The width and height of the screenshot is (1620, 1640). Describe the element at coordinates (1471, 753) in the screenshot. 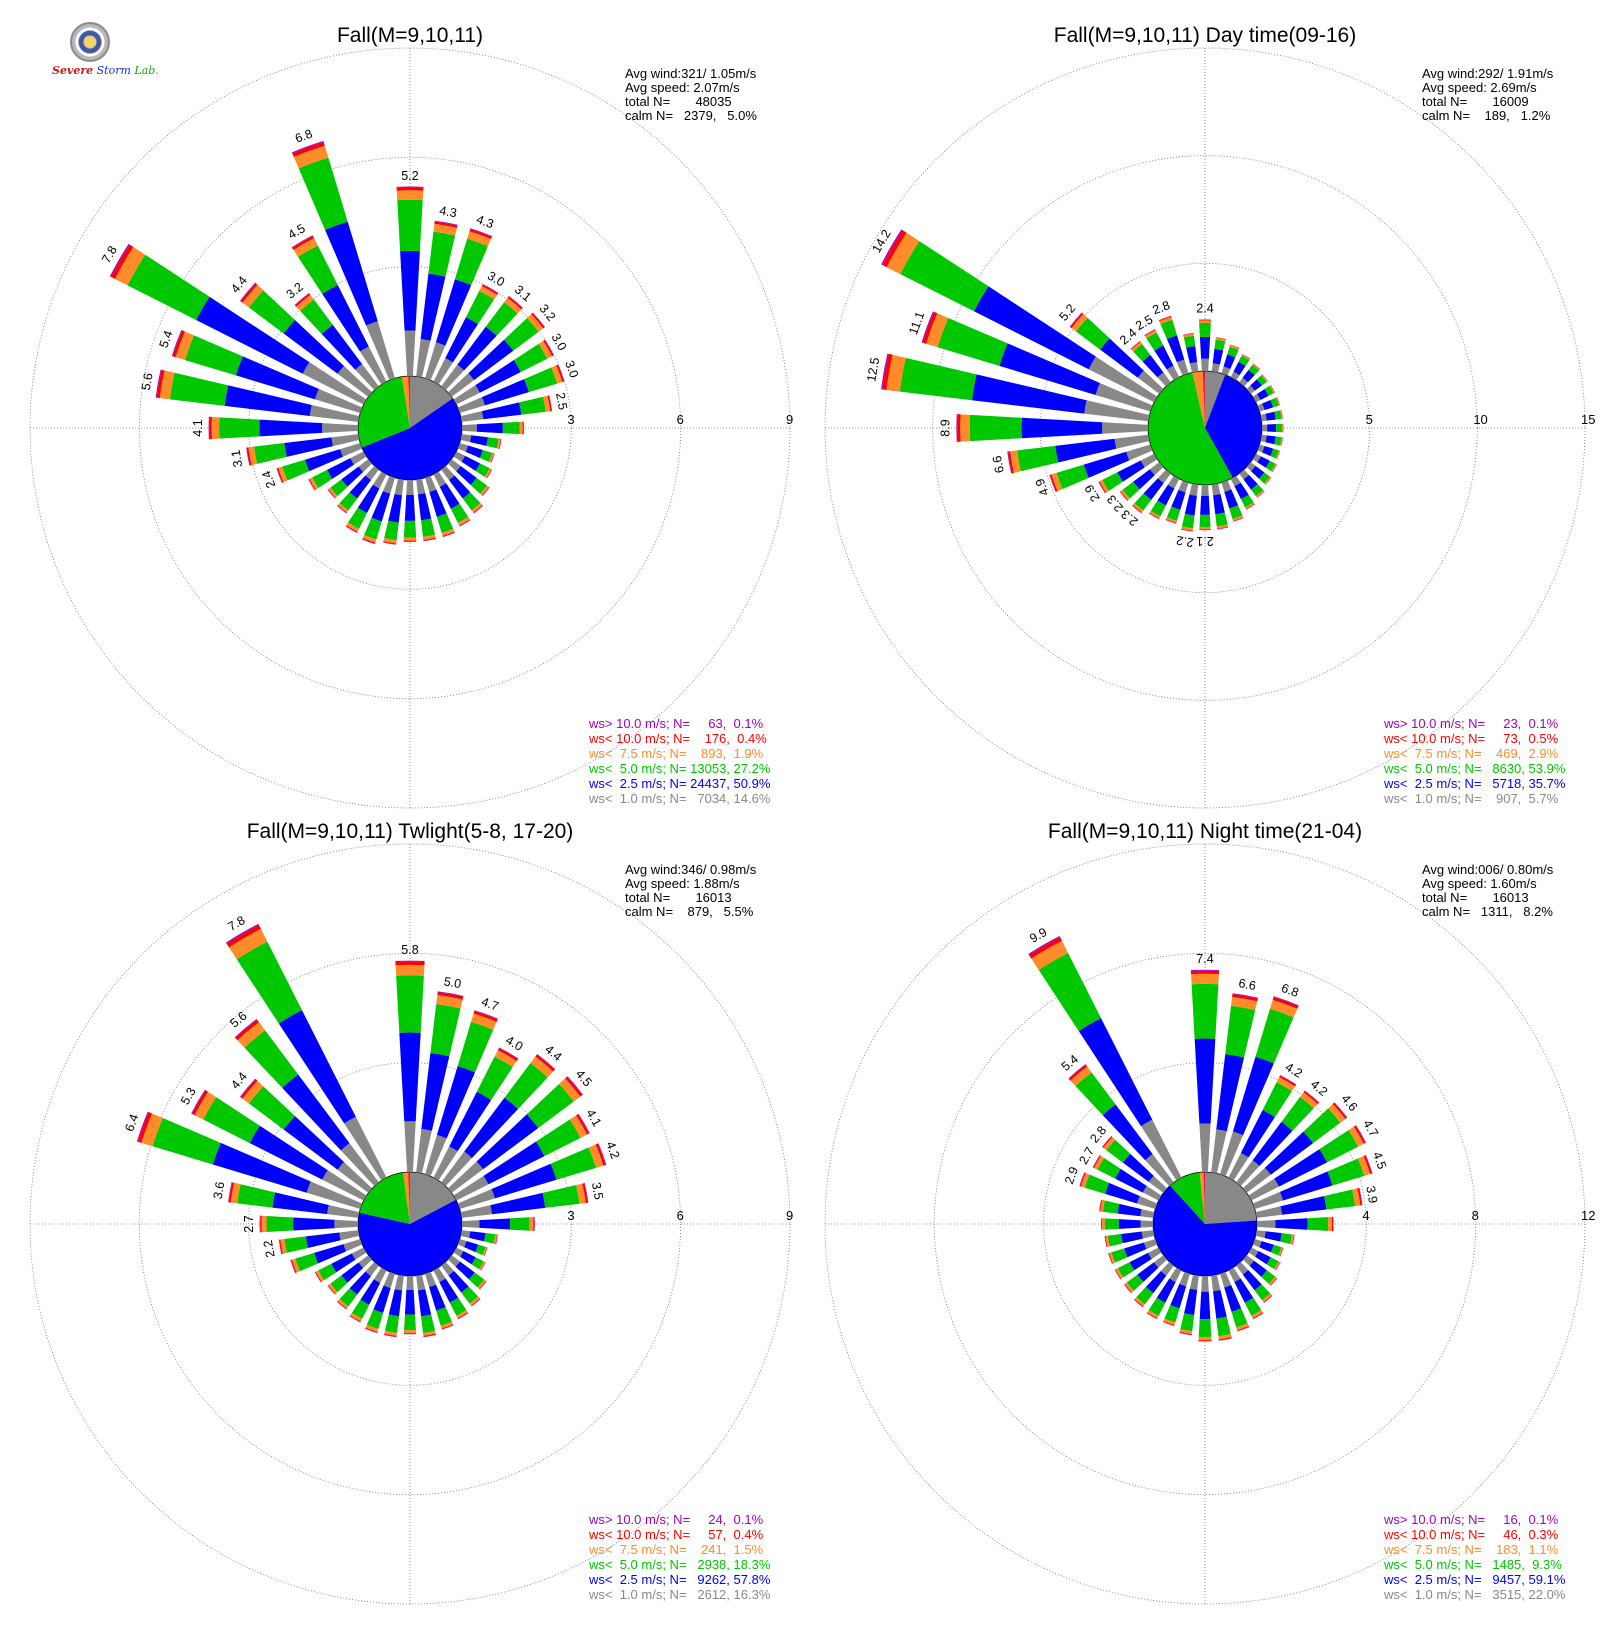

I see `legend-entry: ws< 7.5 m/s; N= 469, 2.9%` at that location.